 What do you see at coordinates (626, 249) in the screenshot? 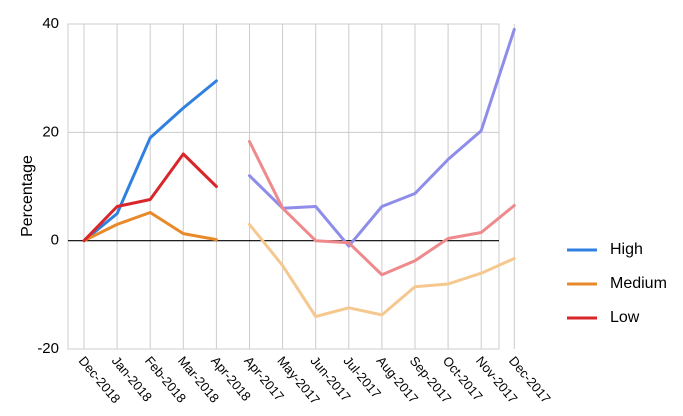
I see `legend-label: High` at bounding box center [626, 249].